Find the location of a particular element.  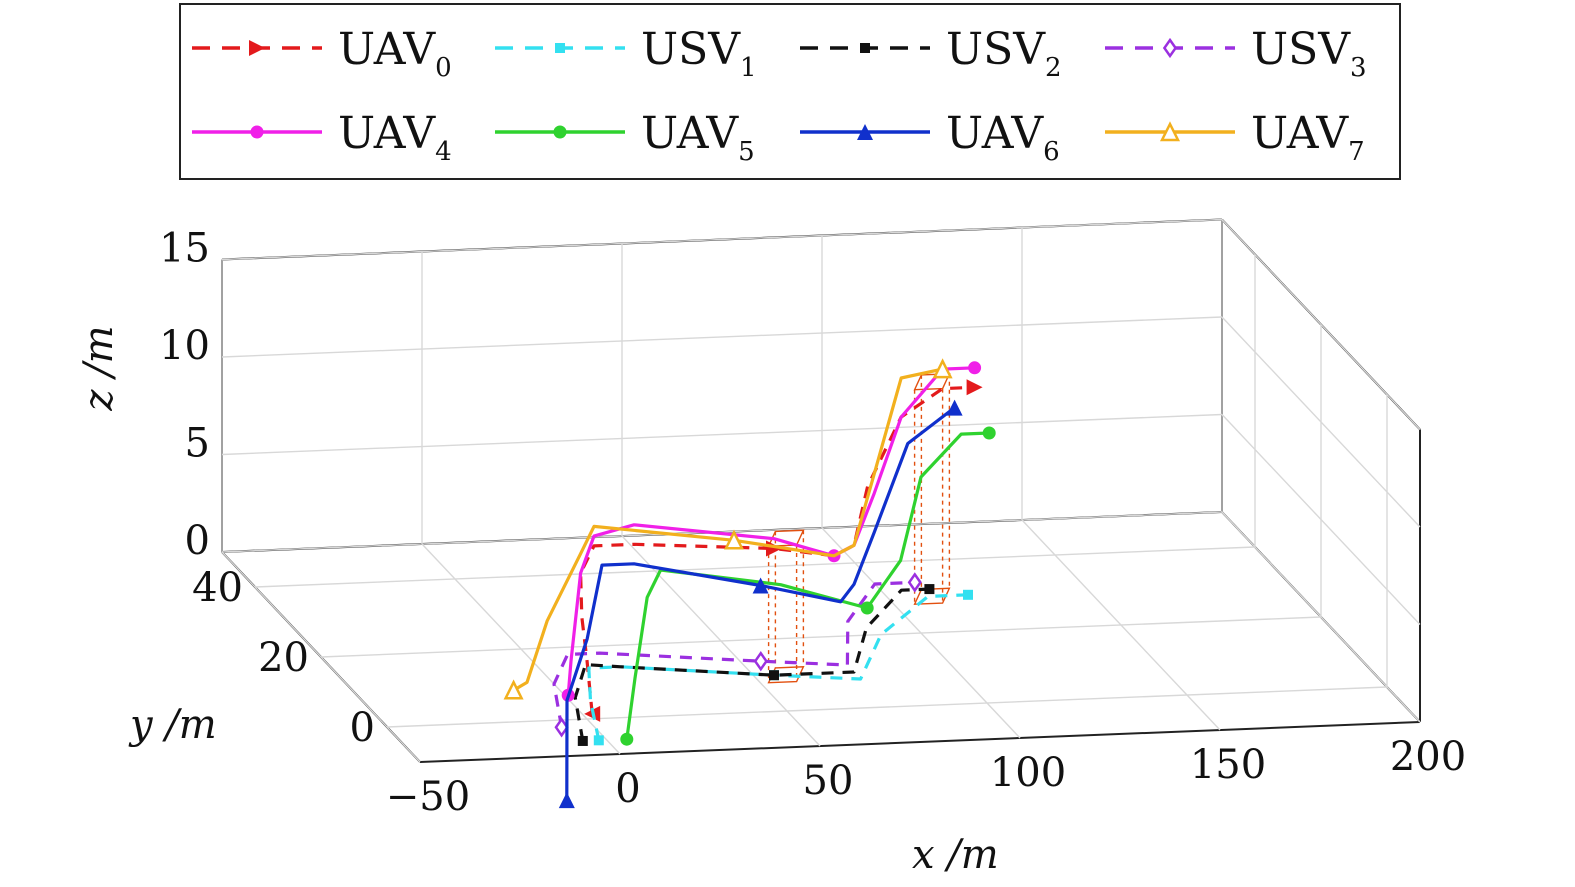

legend-label-sub: 1 is located at coordinates (748, 68).